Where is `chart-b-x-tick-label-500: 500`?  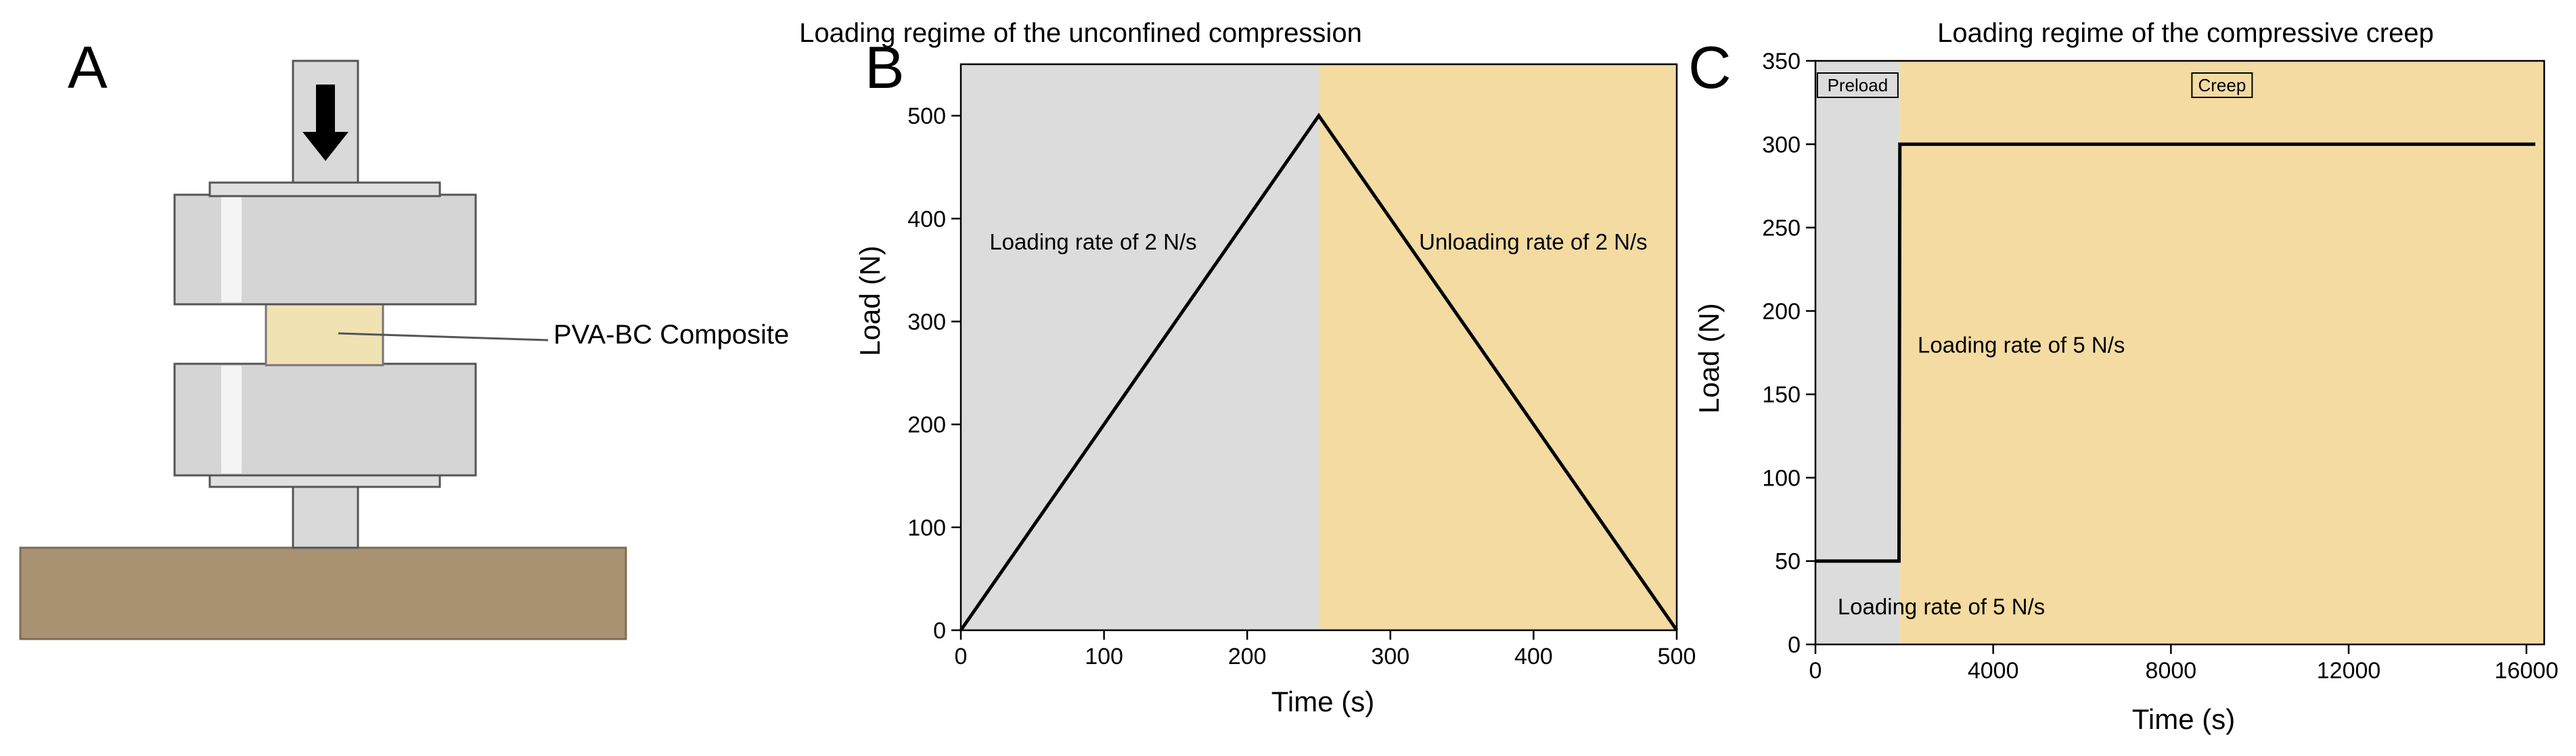
chart-b-x-tick-label-500: 500 is located at coordinates (1677, 656).